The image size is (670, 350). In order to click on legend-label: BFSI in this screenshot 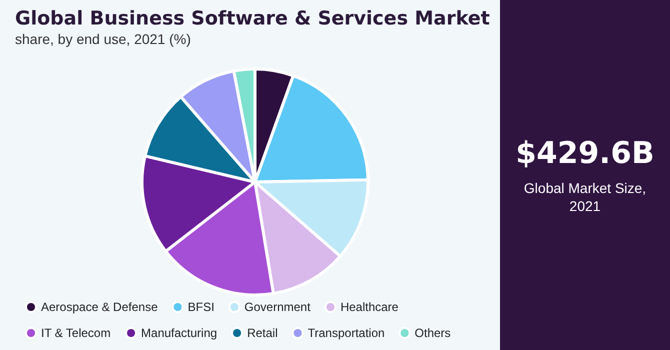, I will do `click(201, 307)`.